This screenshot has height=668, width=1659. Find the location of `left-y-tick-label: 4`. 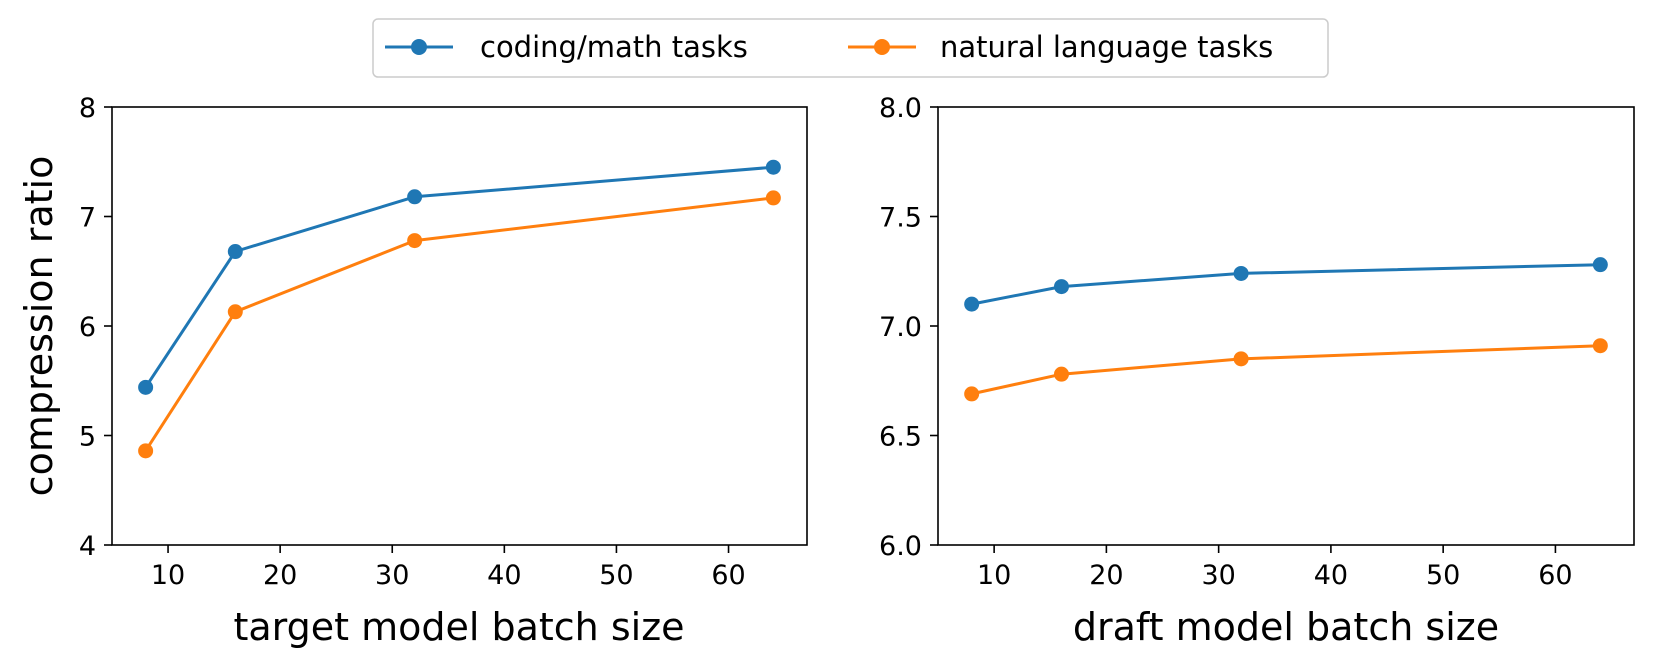

left-y-tick-label: 4 is located at coordinates (87, 546).